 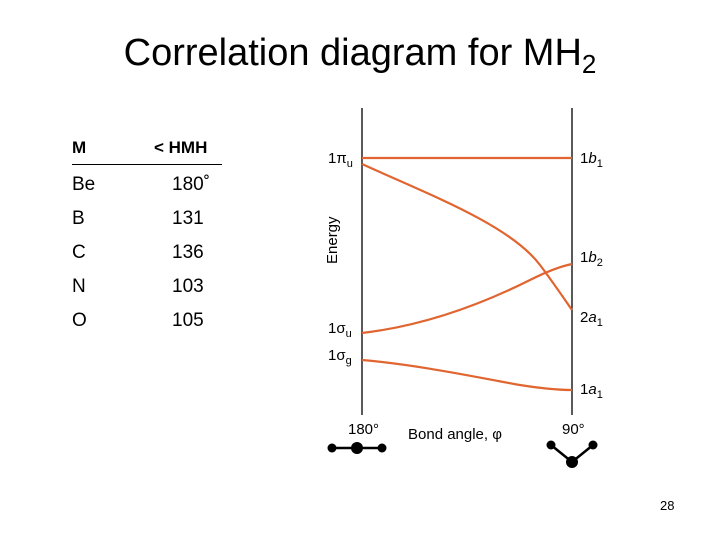 I want to click on label-2a1-letter: a, so click(x=592, y=317).